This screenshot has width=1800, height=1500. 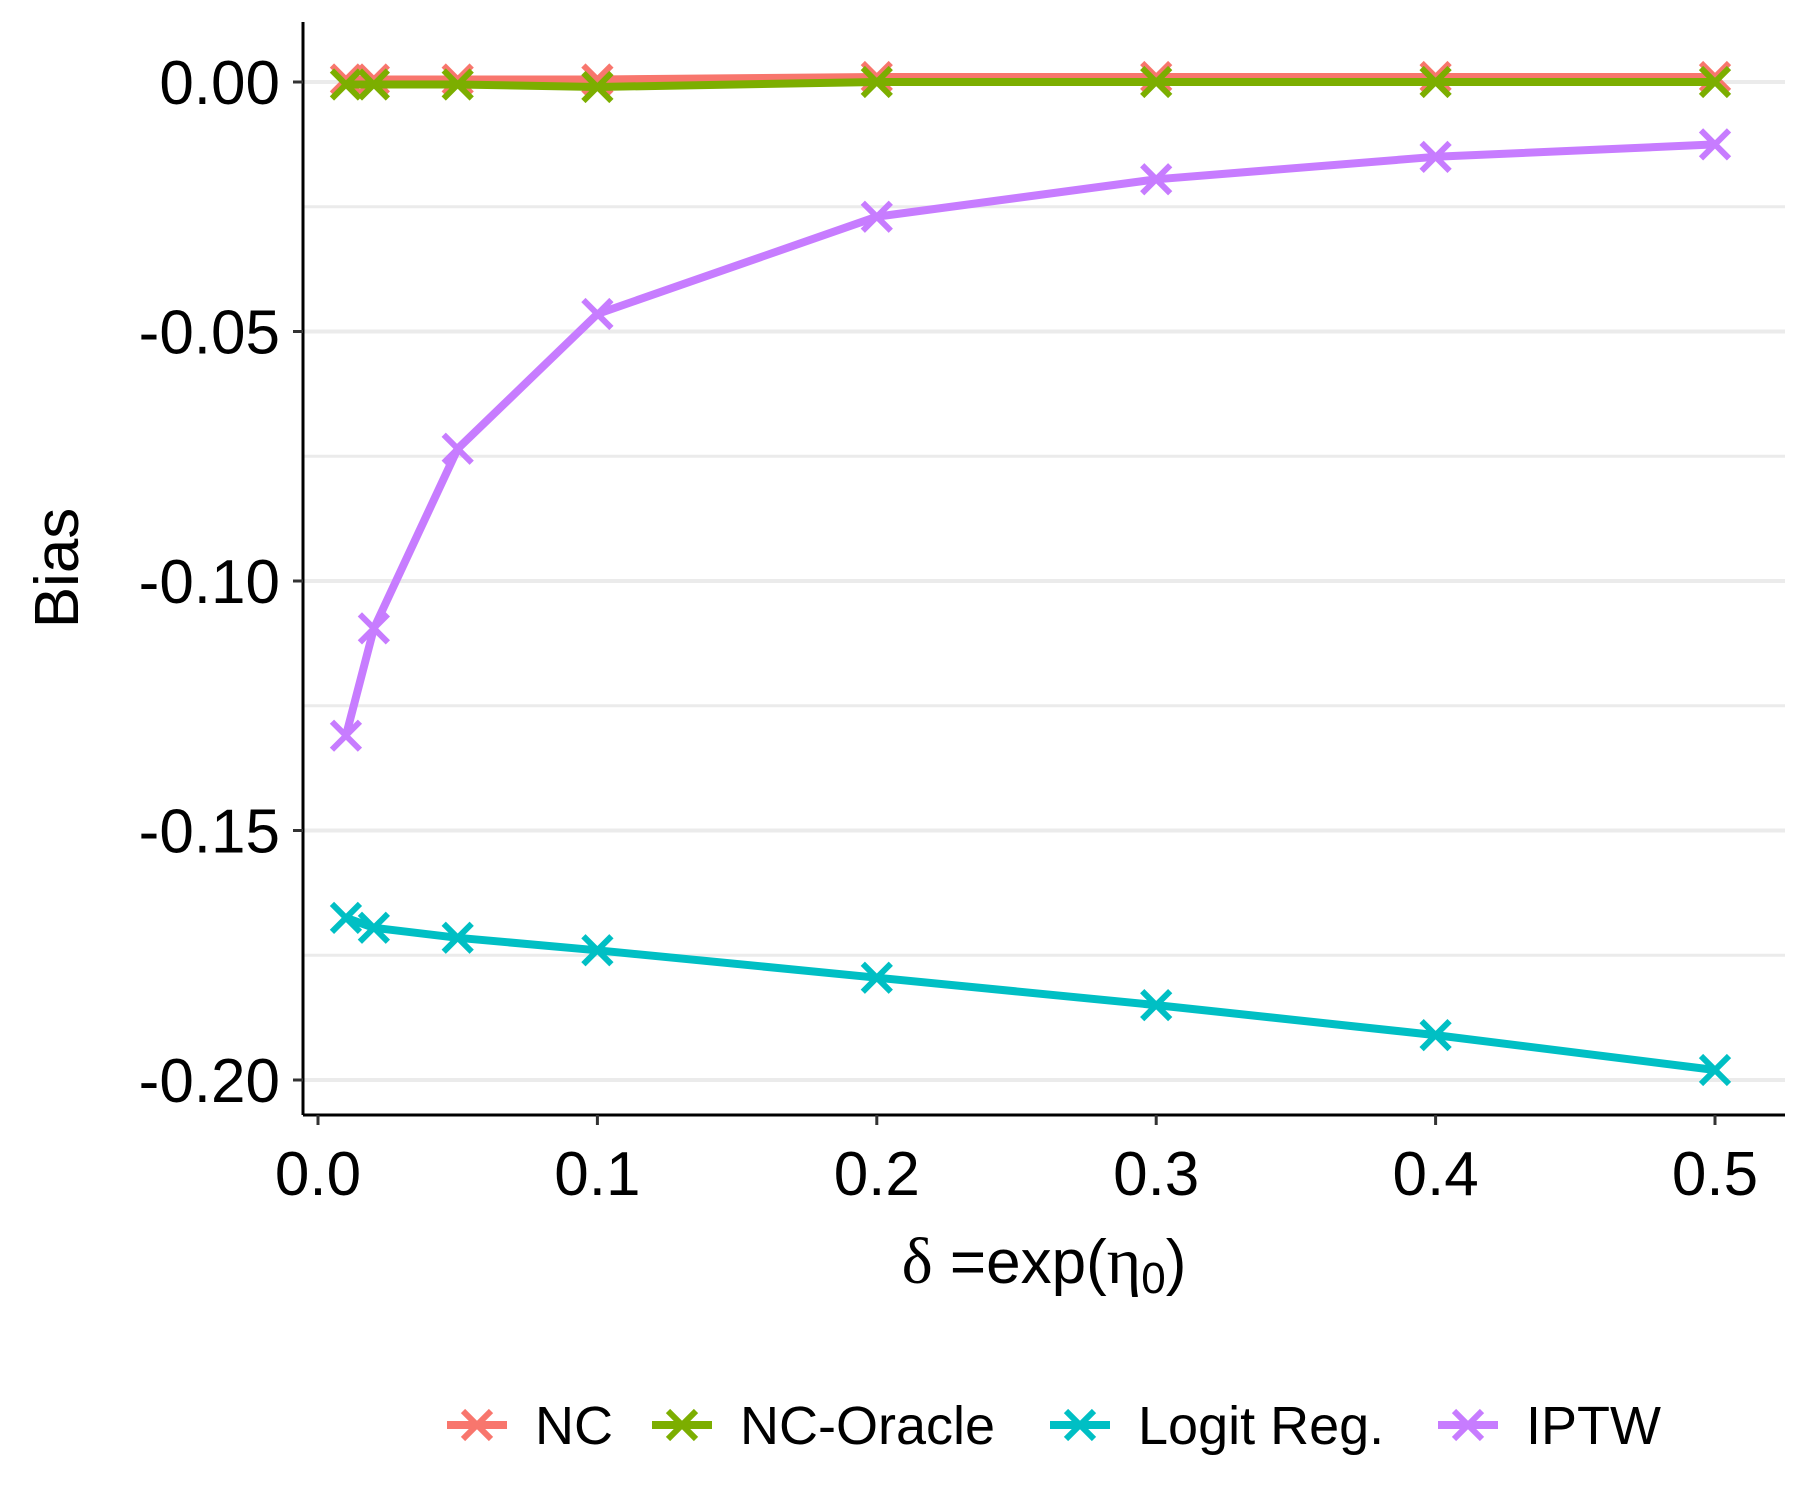 I want to click on series-nc, so click(x=1030, y=78).